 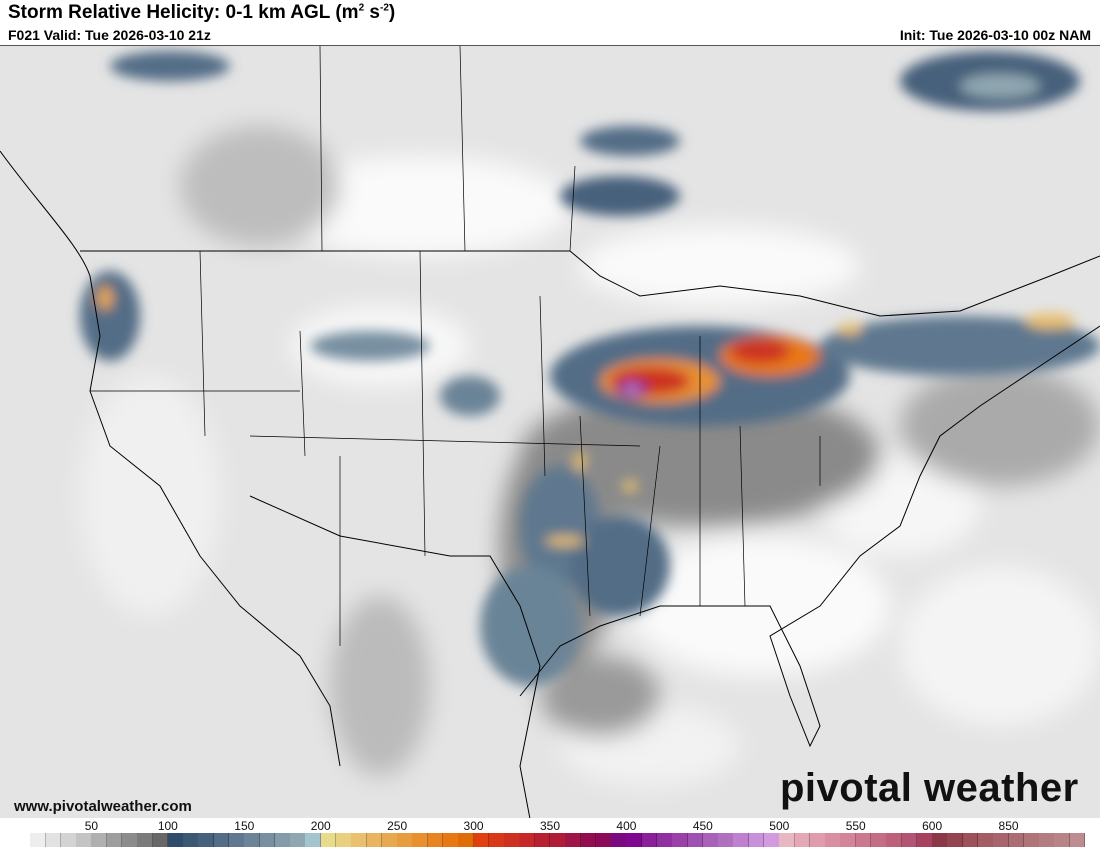 I want to click on colorbar-label: 850, so click(x=1008, y=826).